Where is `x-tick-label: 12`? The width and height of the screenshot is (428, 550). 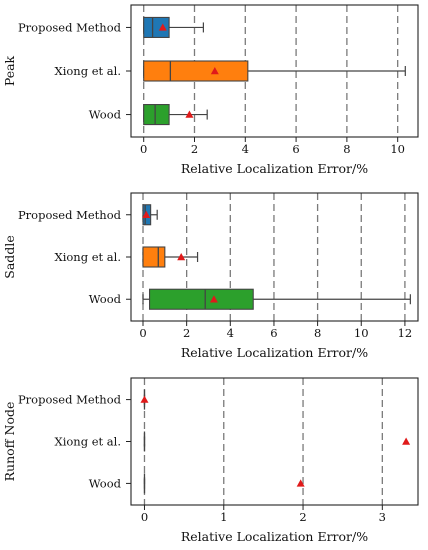
x-tick-label: 12 is located at coordinates (405, 333).